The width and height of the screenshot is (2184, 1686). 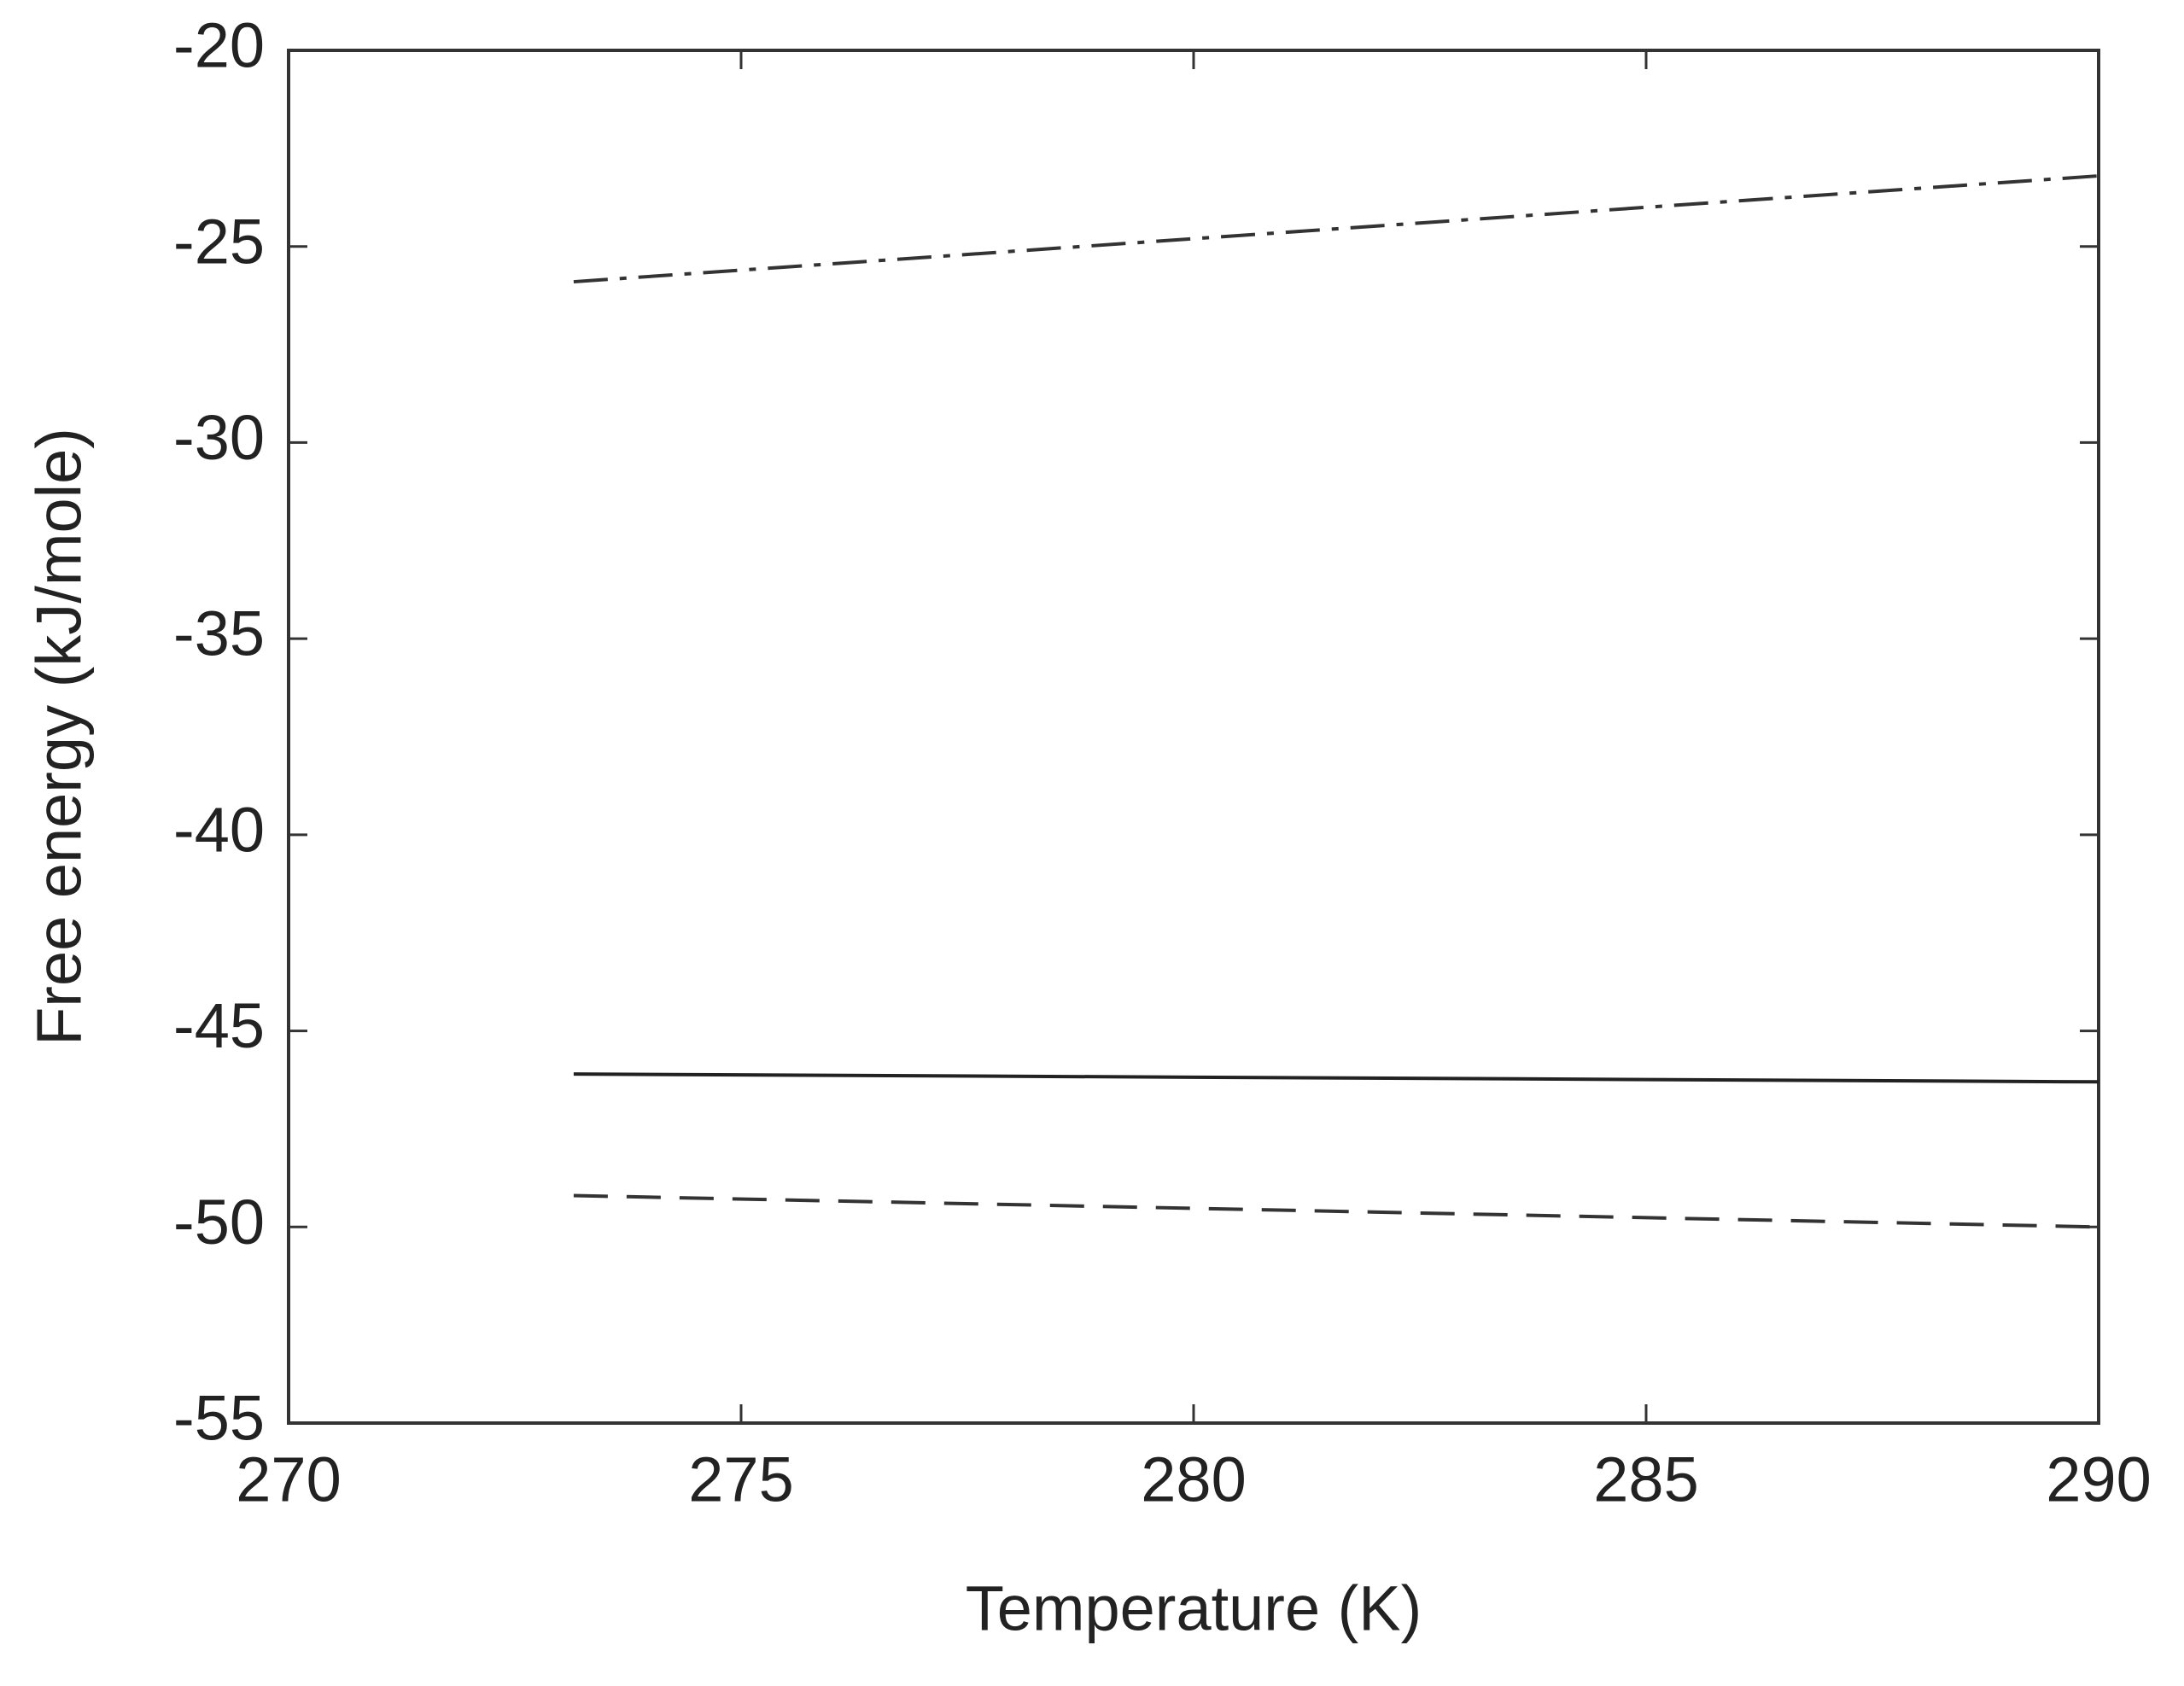 What do you see at coordinates (219, 242) in the screenshot?
I see `y-tick-label: -25` at bounding box center [219, 242].